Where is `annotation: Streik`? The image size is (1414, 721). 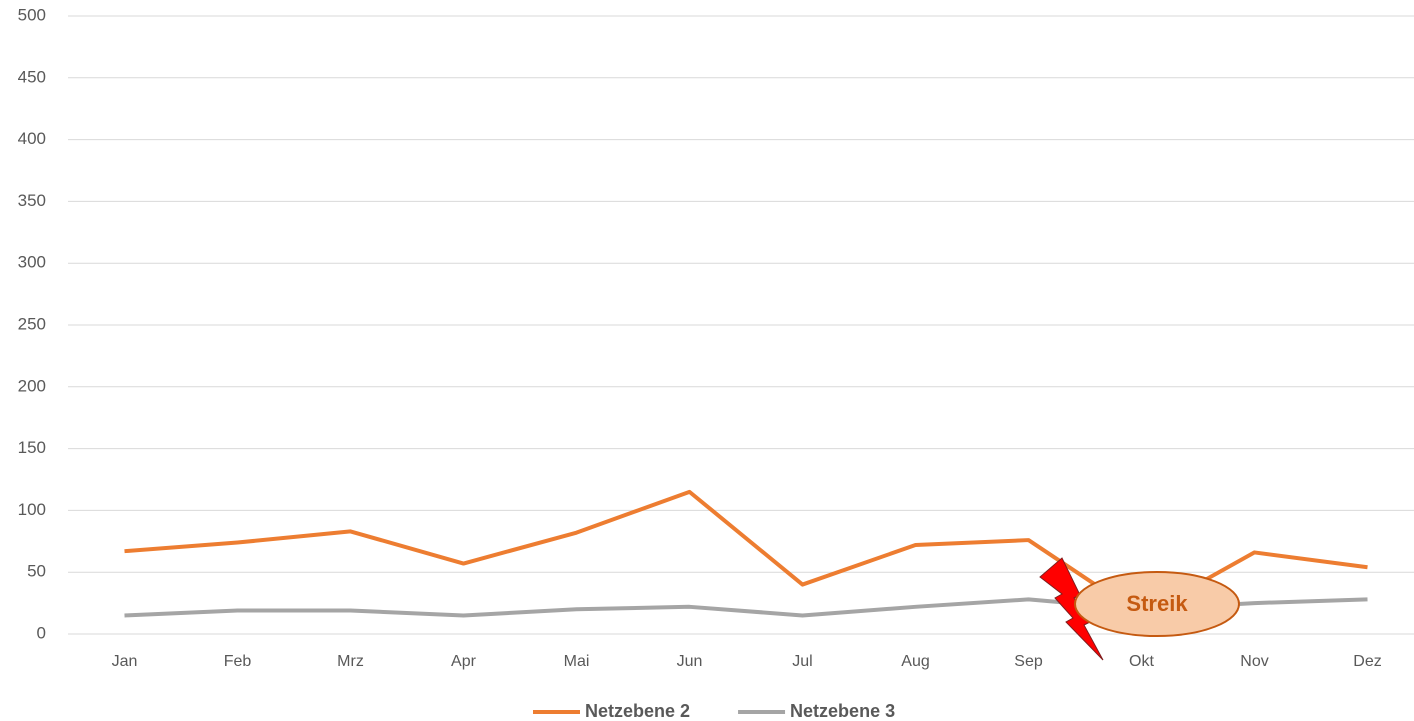
annotation: Streik is located at coordinates (1139, 609).